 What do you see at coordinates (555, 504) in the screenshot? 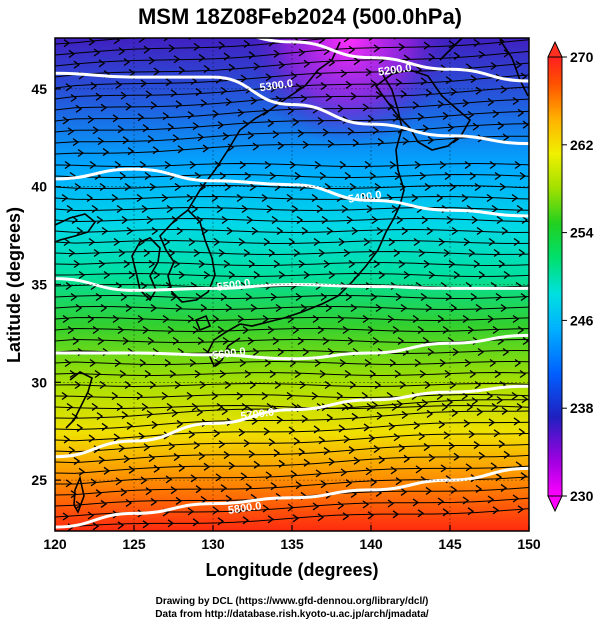
I see `colorbar-bottom-triangle` at bounding box center [555, 504].